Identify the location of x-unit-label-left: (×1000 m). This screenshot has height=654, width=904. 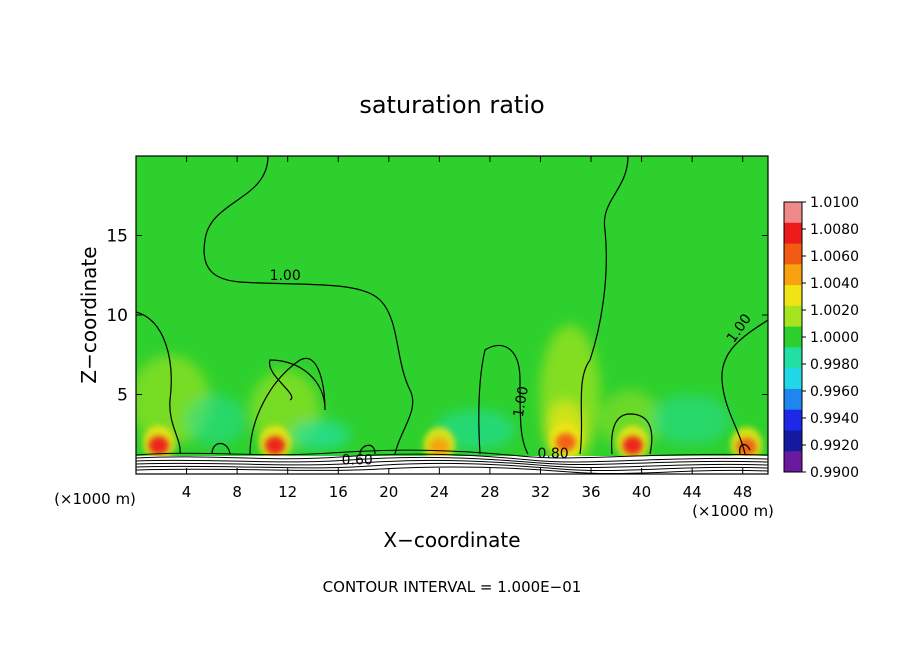
(95, 499).